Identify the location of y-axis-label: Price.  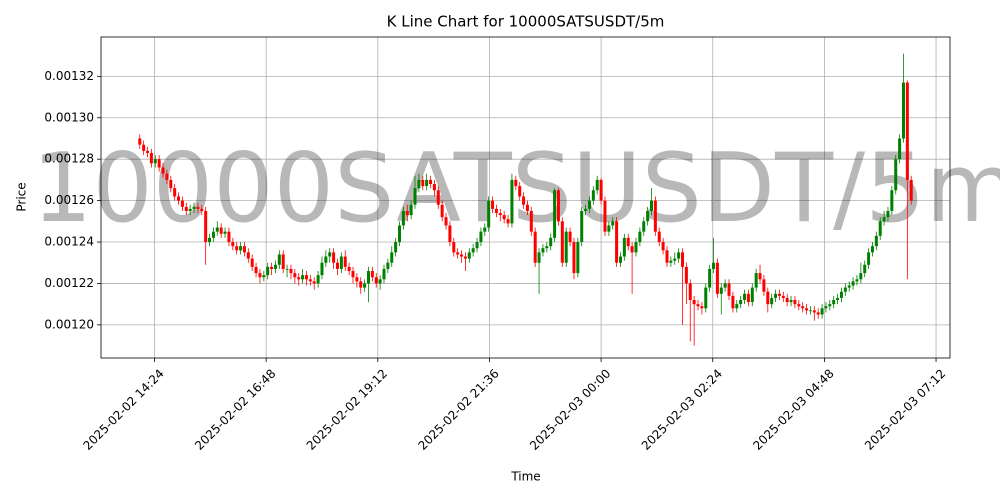
(22, 196).